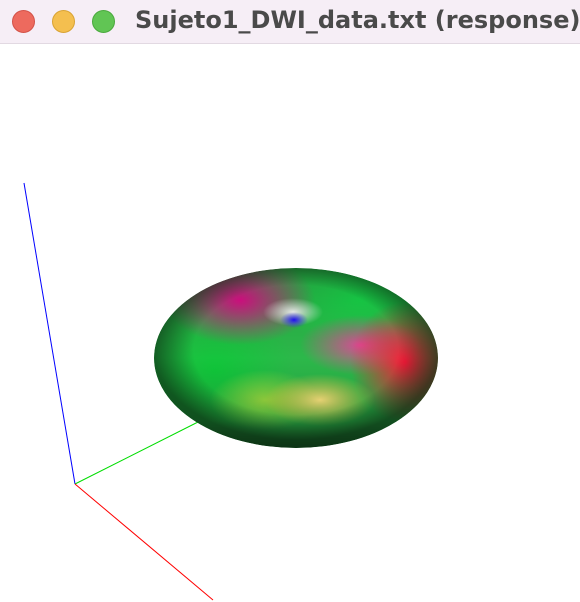  I want to click on minimize-icon, so click(63, 21).